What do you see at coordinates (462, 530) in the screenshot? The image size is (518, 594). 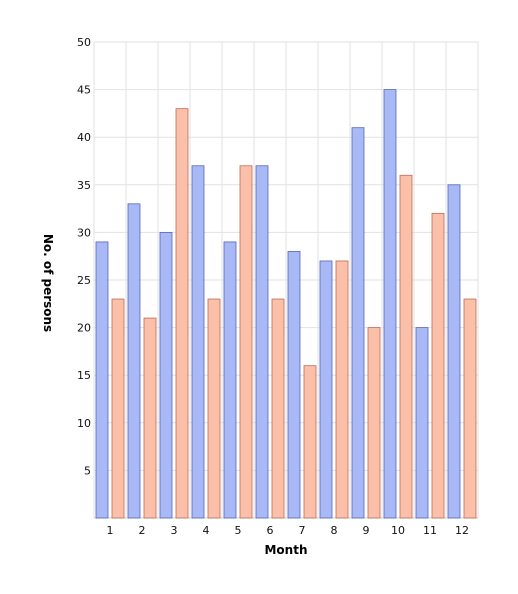 I see `x-tick-label: 12` at bounding box center [462, 530].